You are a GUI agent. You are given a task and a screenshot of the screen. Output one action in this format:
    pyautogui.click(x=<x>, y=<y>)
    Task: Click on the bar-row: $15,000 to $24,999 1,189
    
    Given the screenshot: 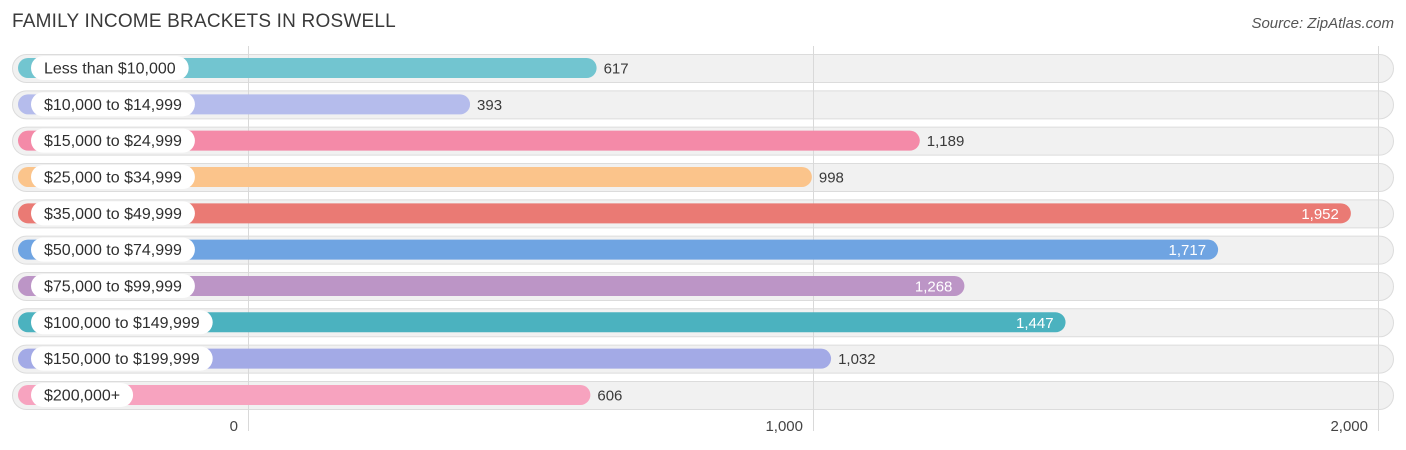 What is the action you would take?
    pyautogui.click(x=491, y=140)
    